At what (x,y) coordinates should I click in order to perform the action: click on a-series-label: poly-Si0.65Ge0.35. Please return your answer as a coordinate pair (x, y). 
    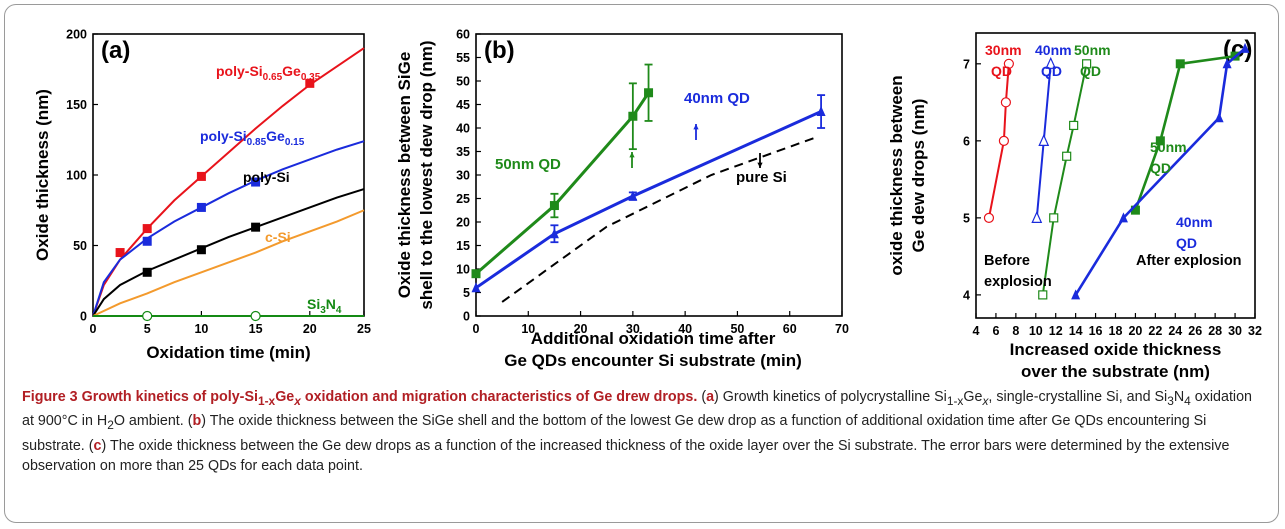
    Looking at the image, I should click on (268, 73).